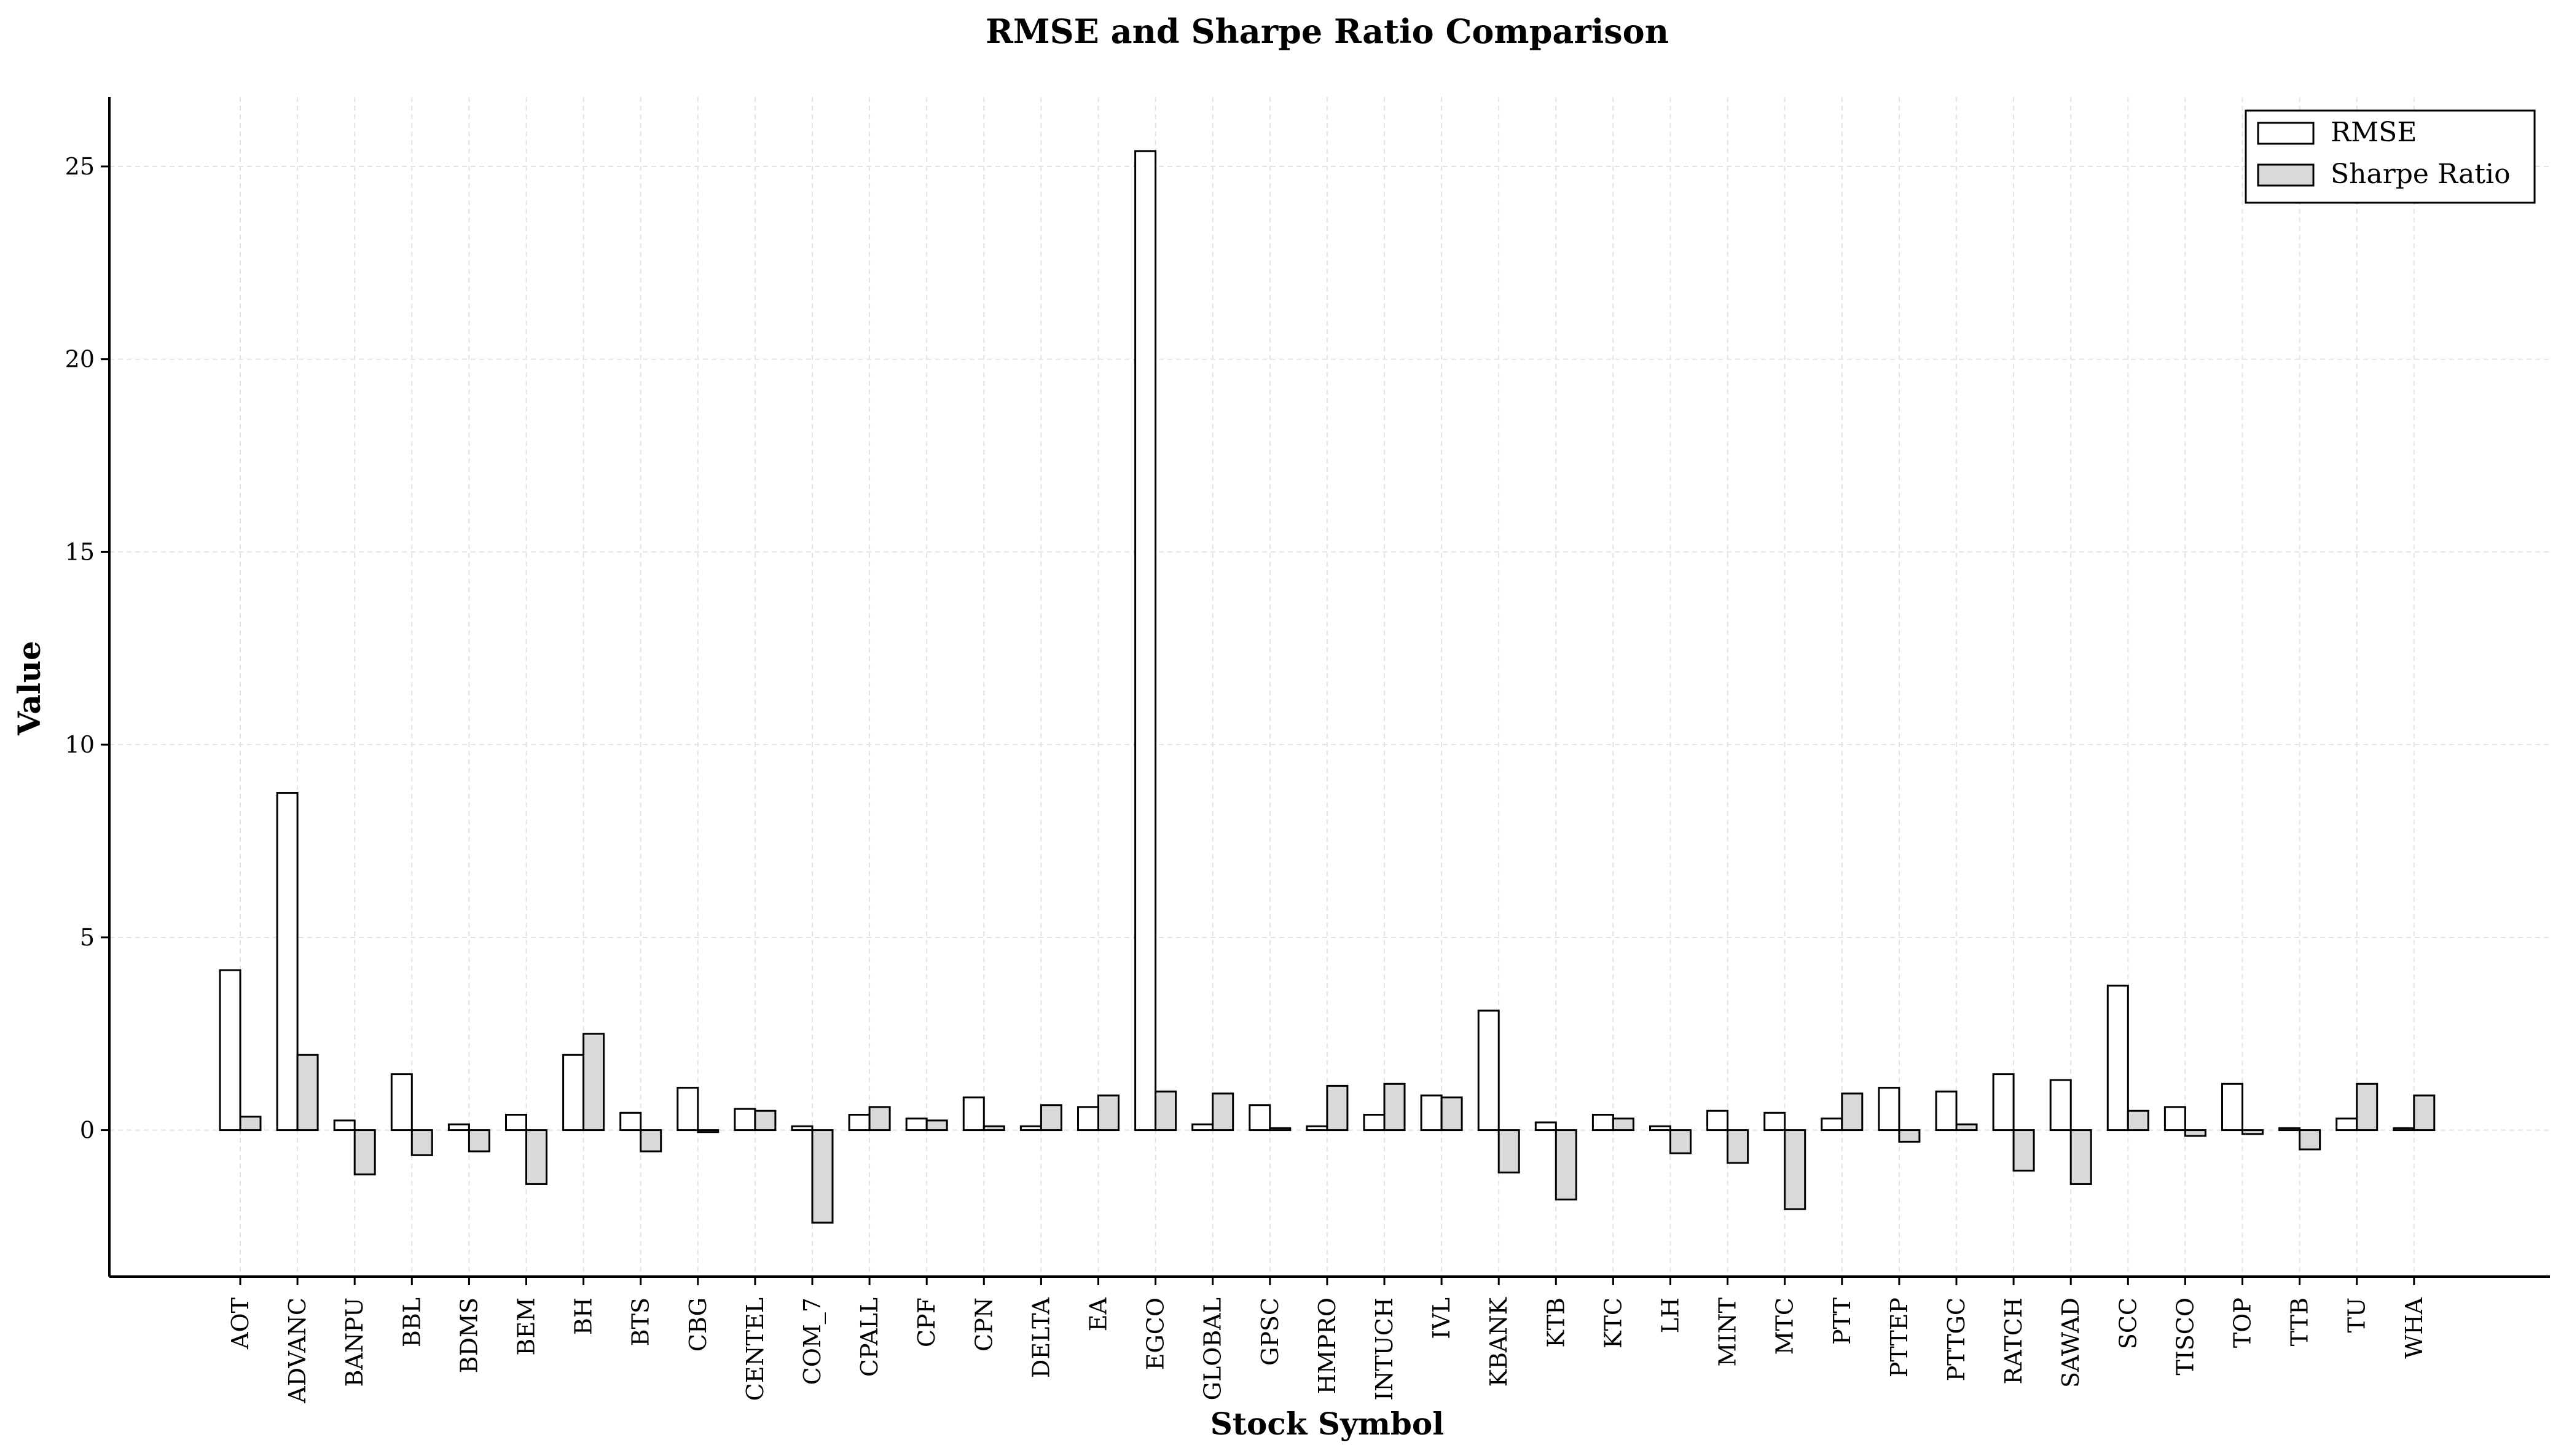  I want to click on x-tick-label: PTTEP, so click(1899, 1337).